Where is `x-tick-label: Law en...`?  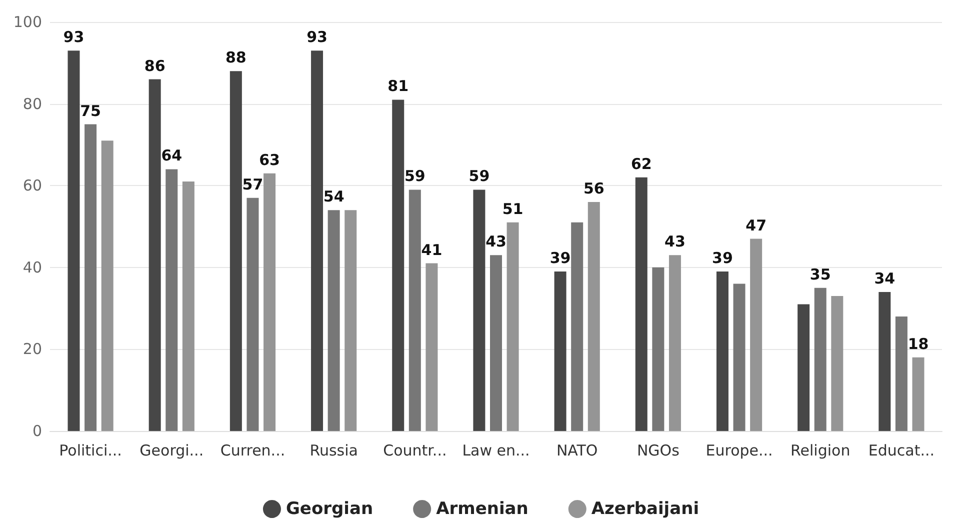
x-tick-label: Law en... is located at coordinates (496, 451).